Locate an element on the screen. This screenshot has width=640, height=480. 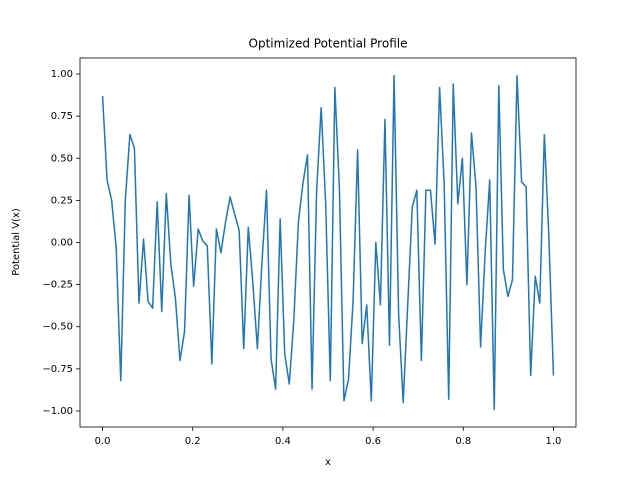
chart-title: Optimized Potential Profile is located at coordinates (328, 44).